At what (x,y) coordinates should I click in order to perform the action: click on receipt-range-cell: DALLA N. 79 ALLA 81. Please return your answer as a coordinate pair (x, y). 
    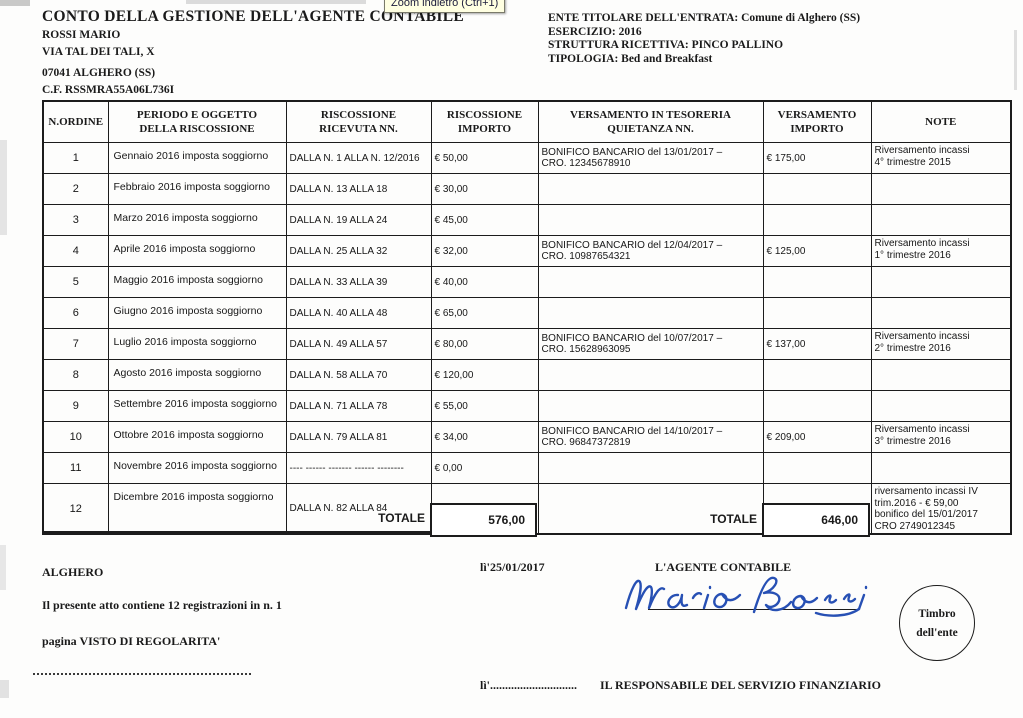
    Looking at the image, I should click on (358, 437).